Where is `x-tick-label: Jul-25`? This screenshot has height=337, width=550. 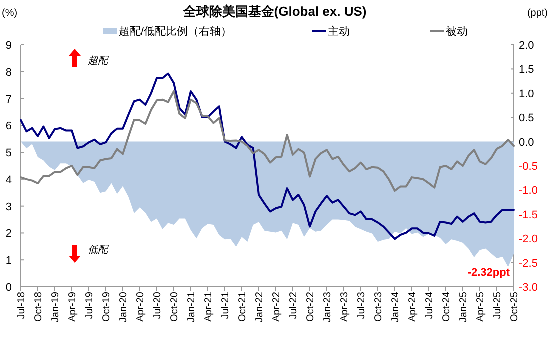
x-tick-label: Jul-25 is located at coordinates (498, 306).